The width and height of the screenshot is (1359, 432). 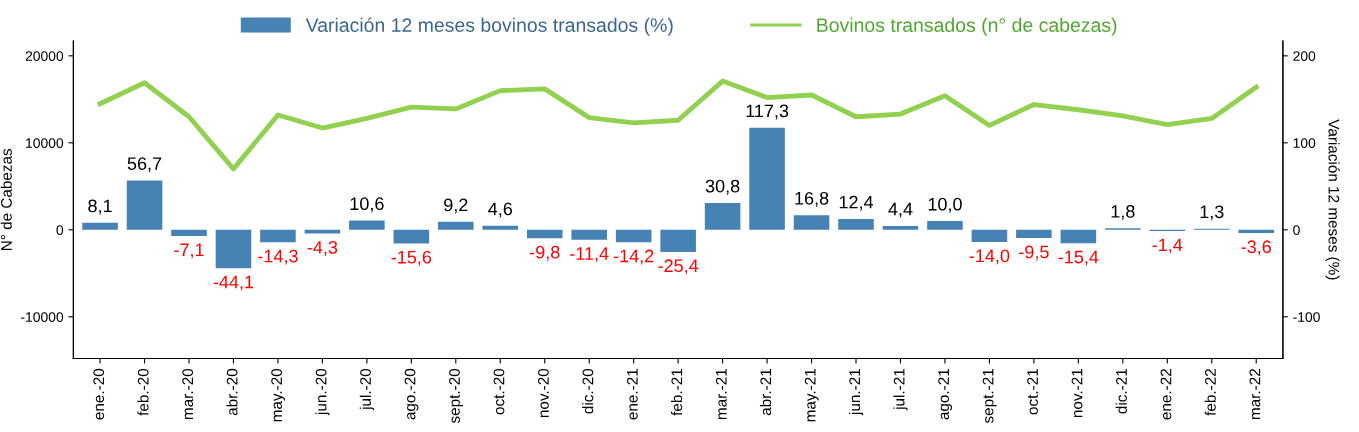 What do you see at coordinates (1078, 258) in the screenshot?
I see `data-label: -15,4` at bounding box center [1078, 258].